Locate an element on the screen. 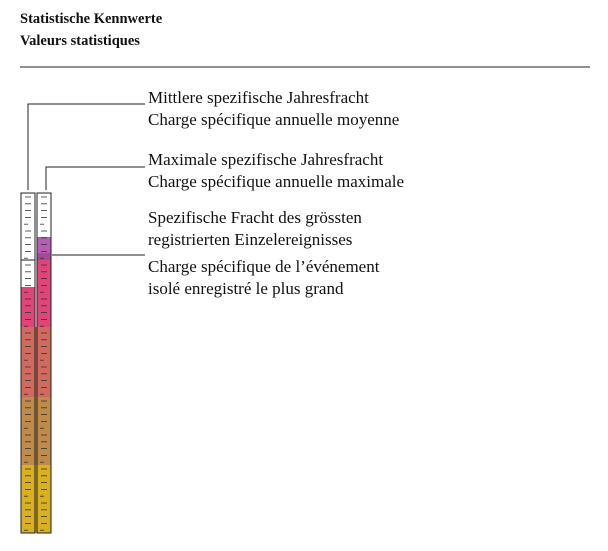  legend-label: Charge spécifique de l’événement is located at coordinates (264, 266).